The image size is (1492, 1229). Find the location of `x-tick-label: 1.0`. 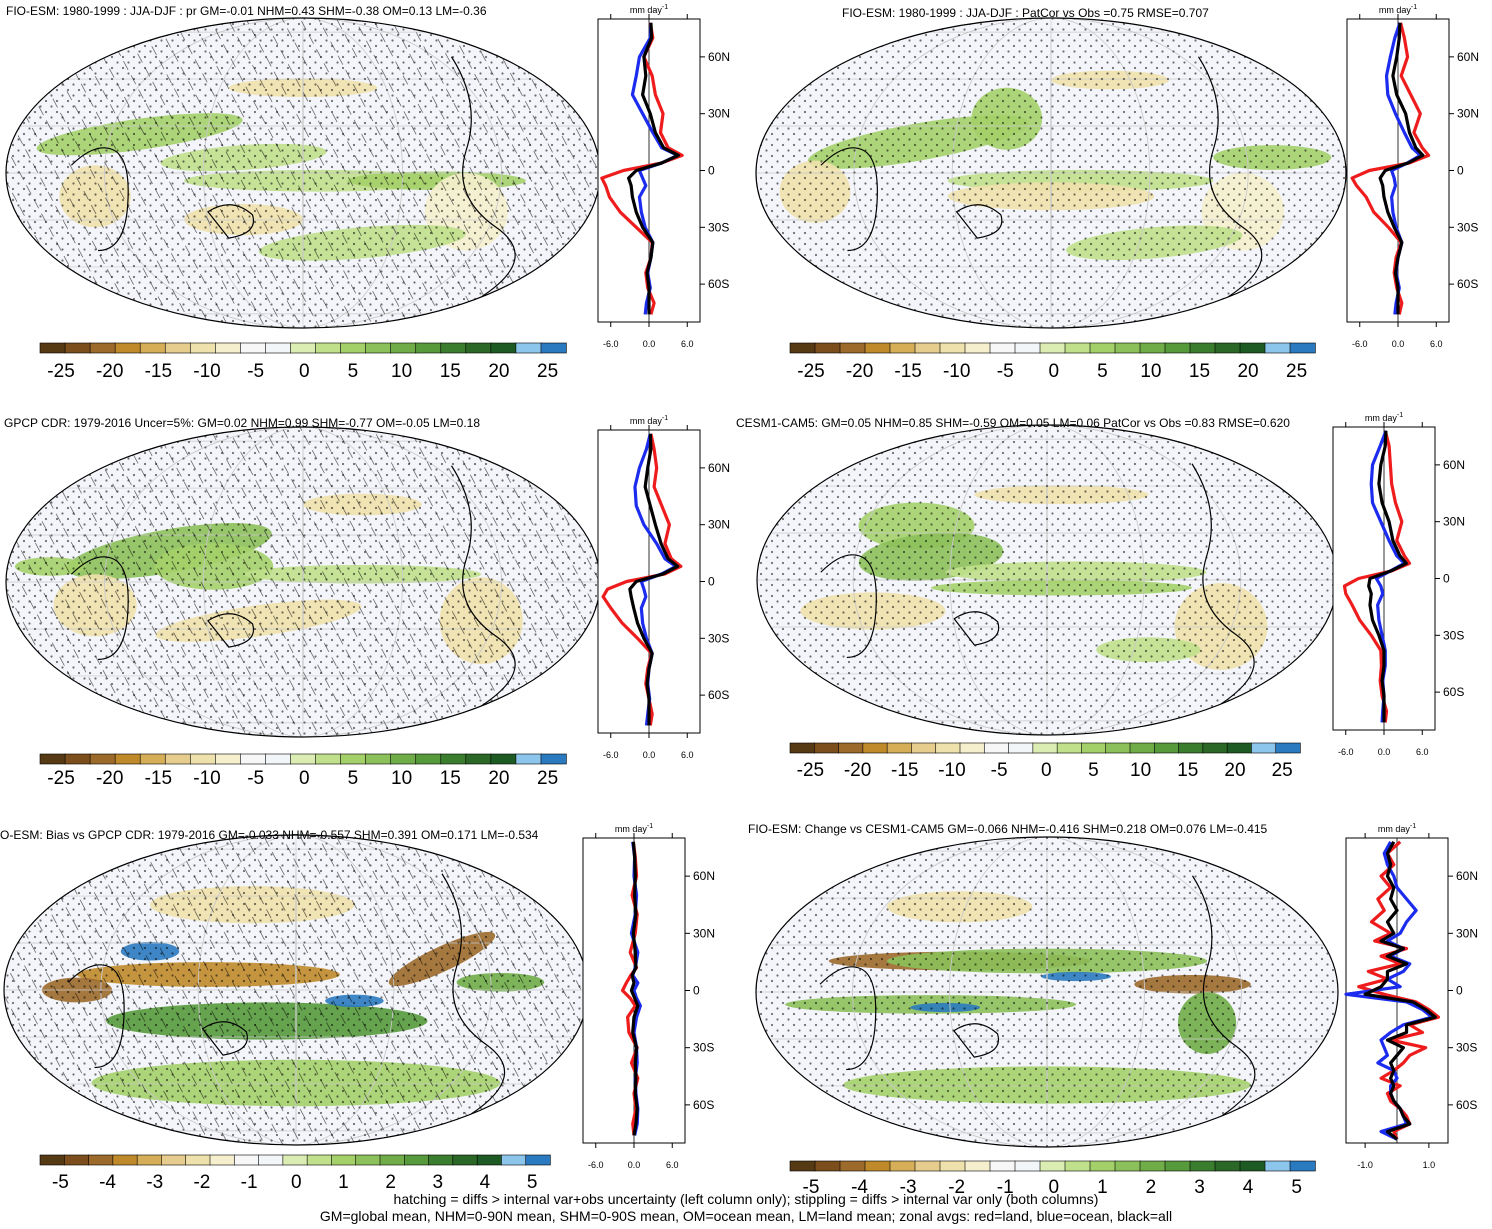

x-tick-label: 1.0 is located at coordinates (1429, 1165).